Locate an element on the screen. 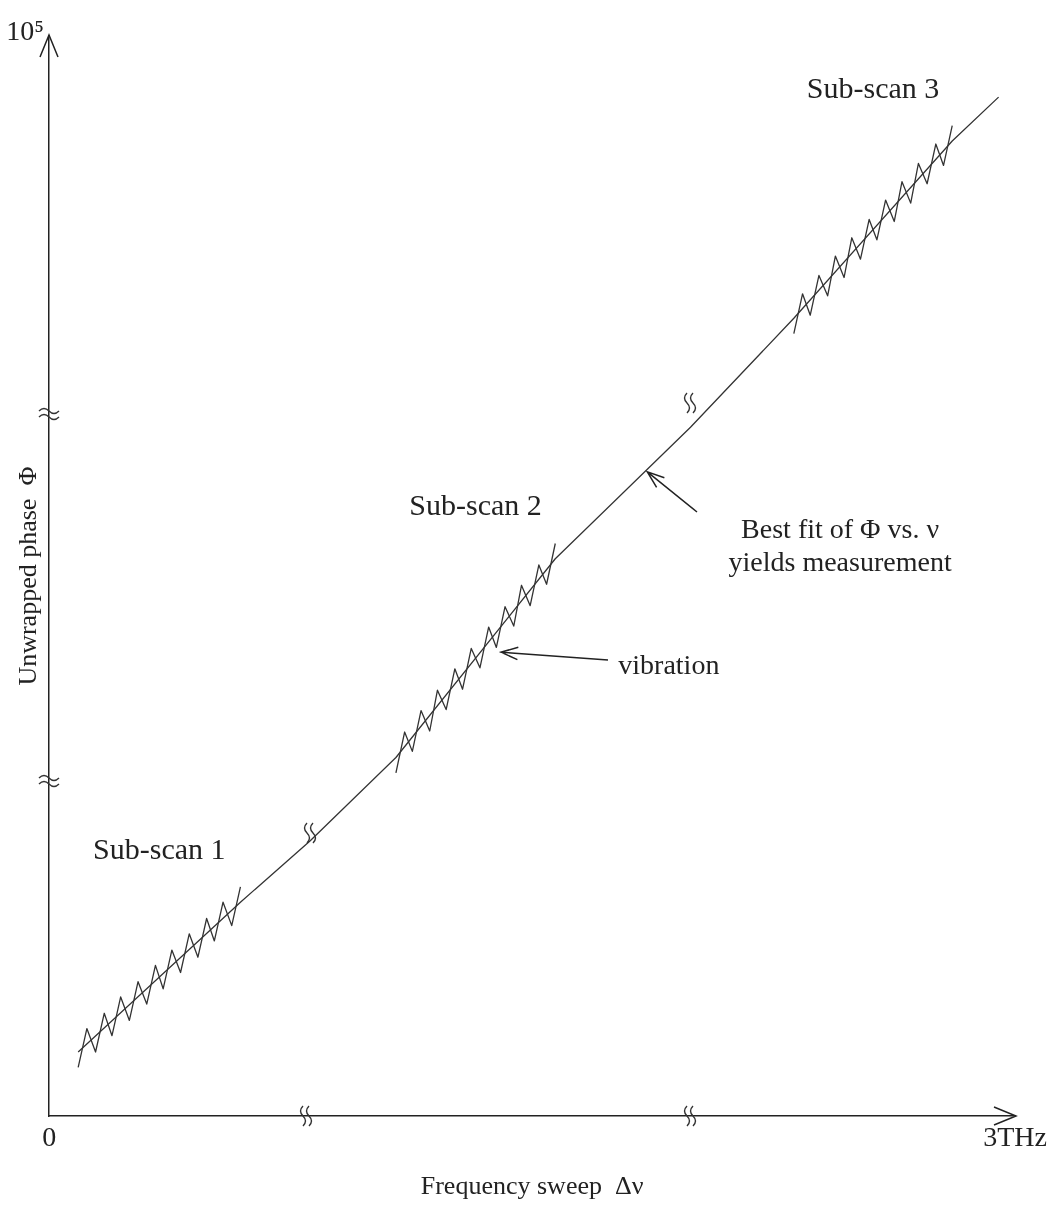 The image size is (1055, 1215). text: 10⁵ is located at coordinates (25, 30).